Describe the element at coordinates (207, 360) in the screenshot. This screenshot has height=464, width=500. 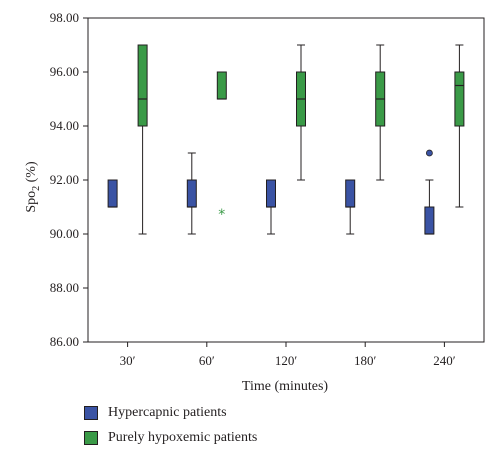
I see `x-tick-label-1: 60′` at that location.